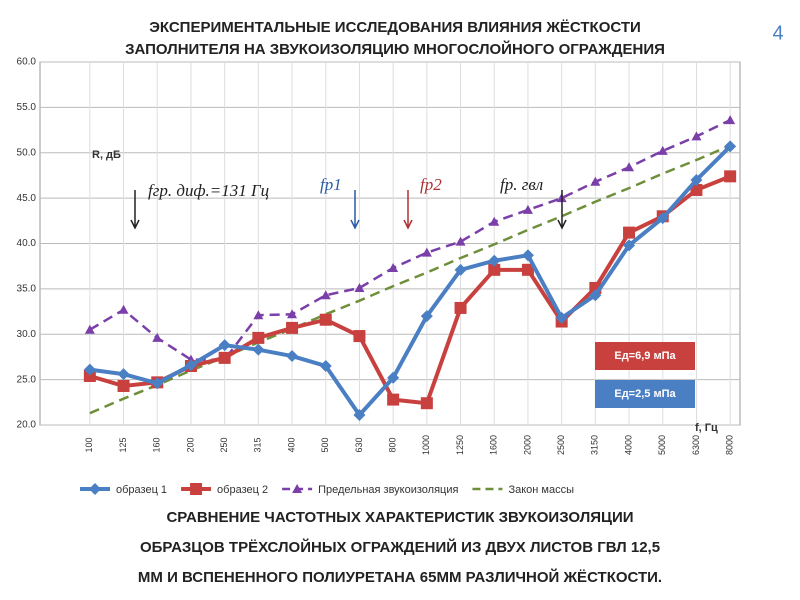 This screenshot has height=600, width=800. Describe the element at coordinates (359, 444) in the screenshot. I see `x-tick-label: 630` at that location.